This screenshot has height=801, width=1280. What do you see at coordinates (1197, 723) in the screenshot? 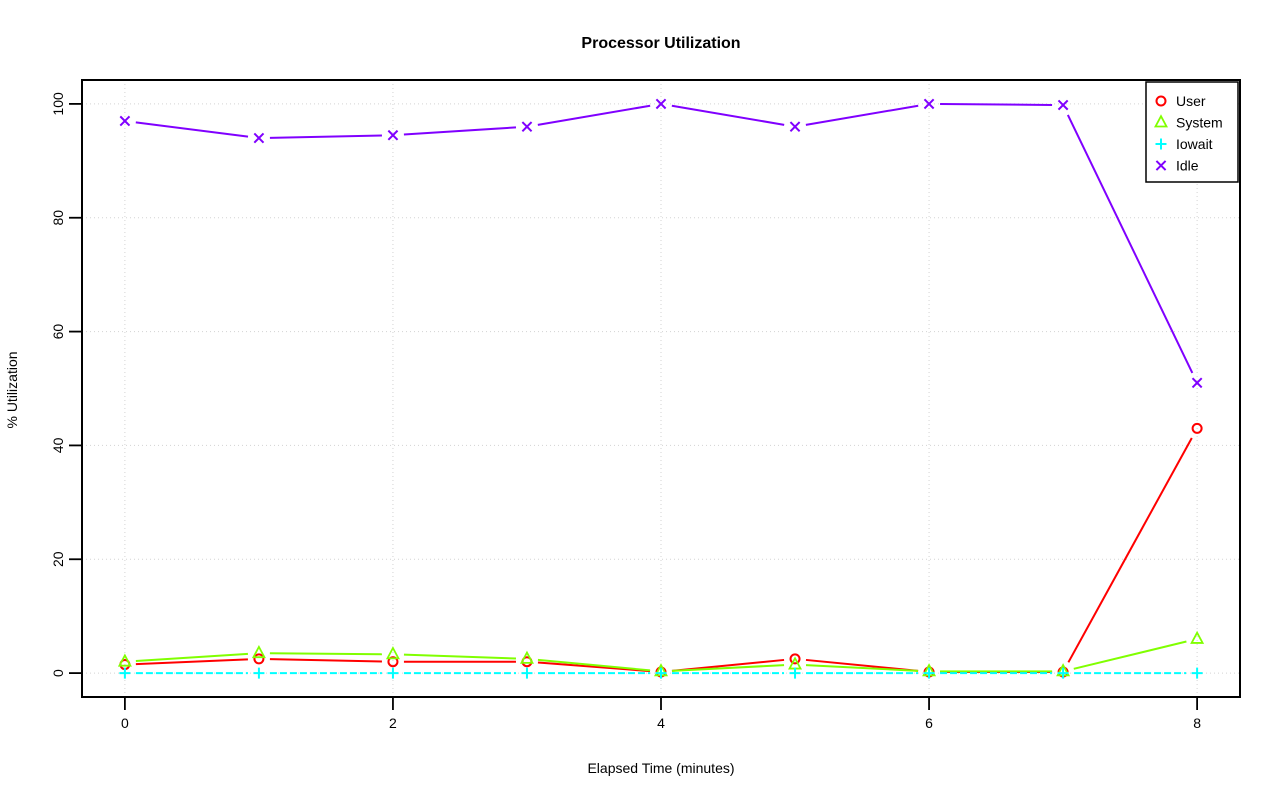
I see `x-tick-label: 8` at bounding box center [1197, 723].